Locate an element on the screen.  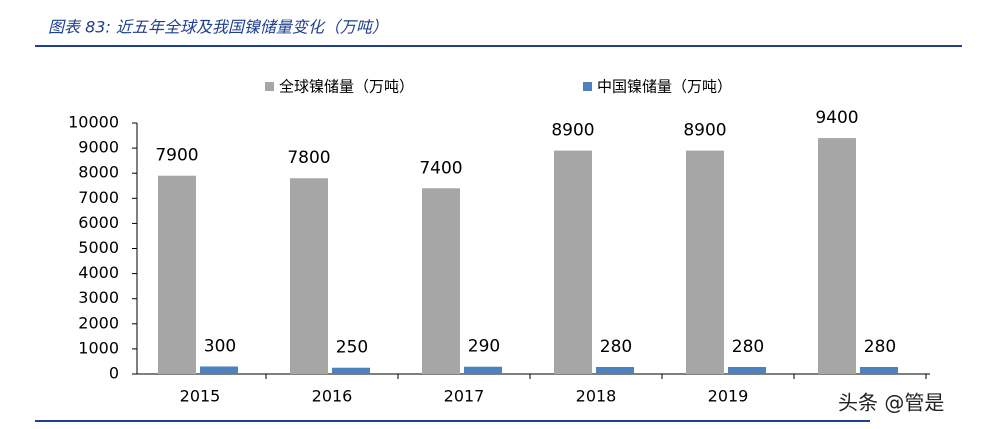
watermark: 头条 @管是 is located at coordinates (891, 403).